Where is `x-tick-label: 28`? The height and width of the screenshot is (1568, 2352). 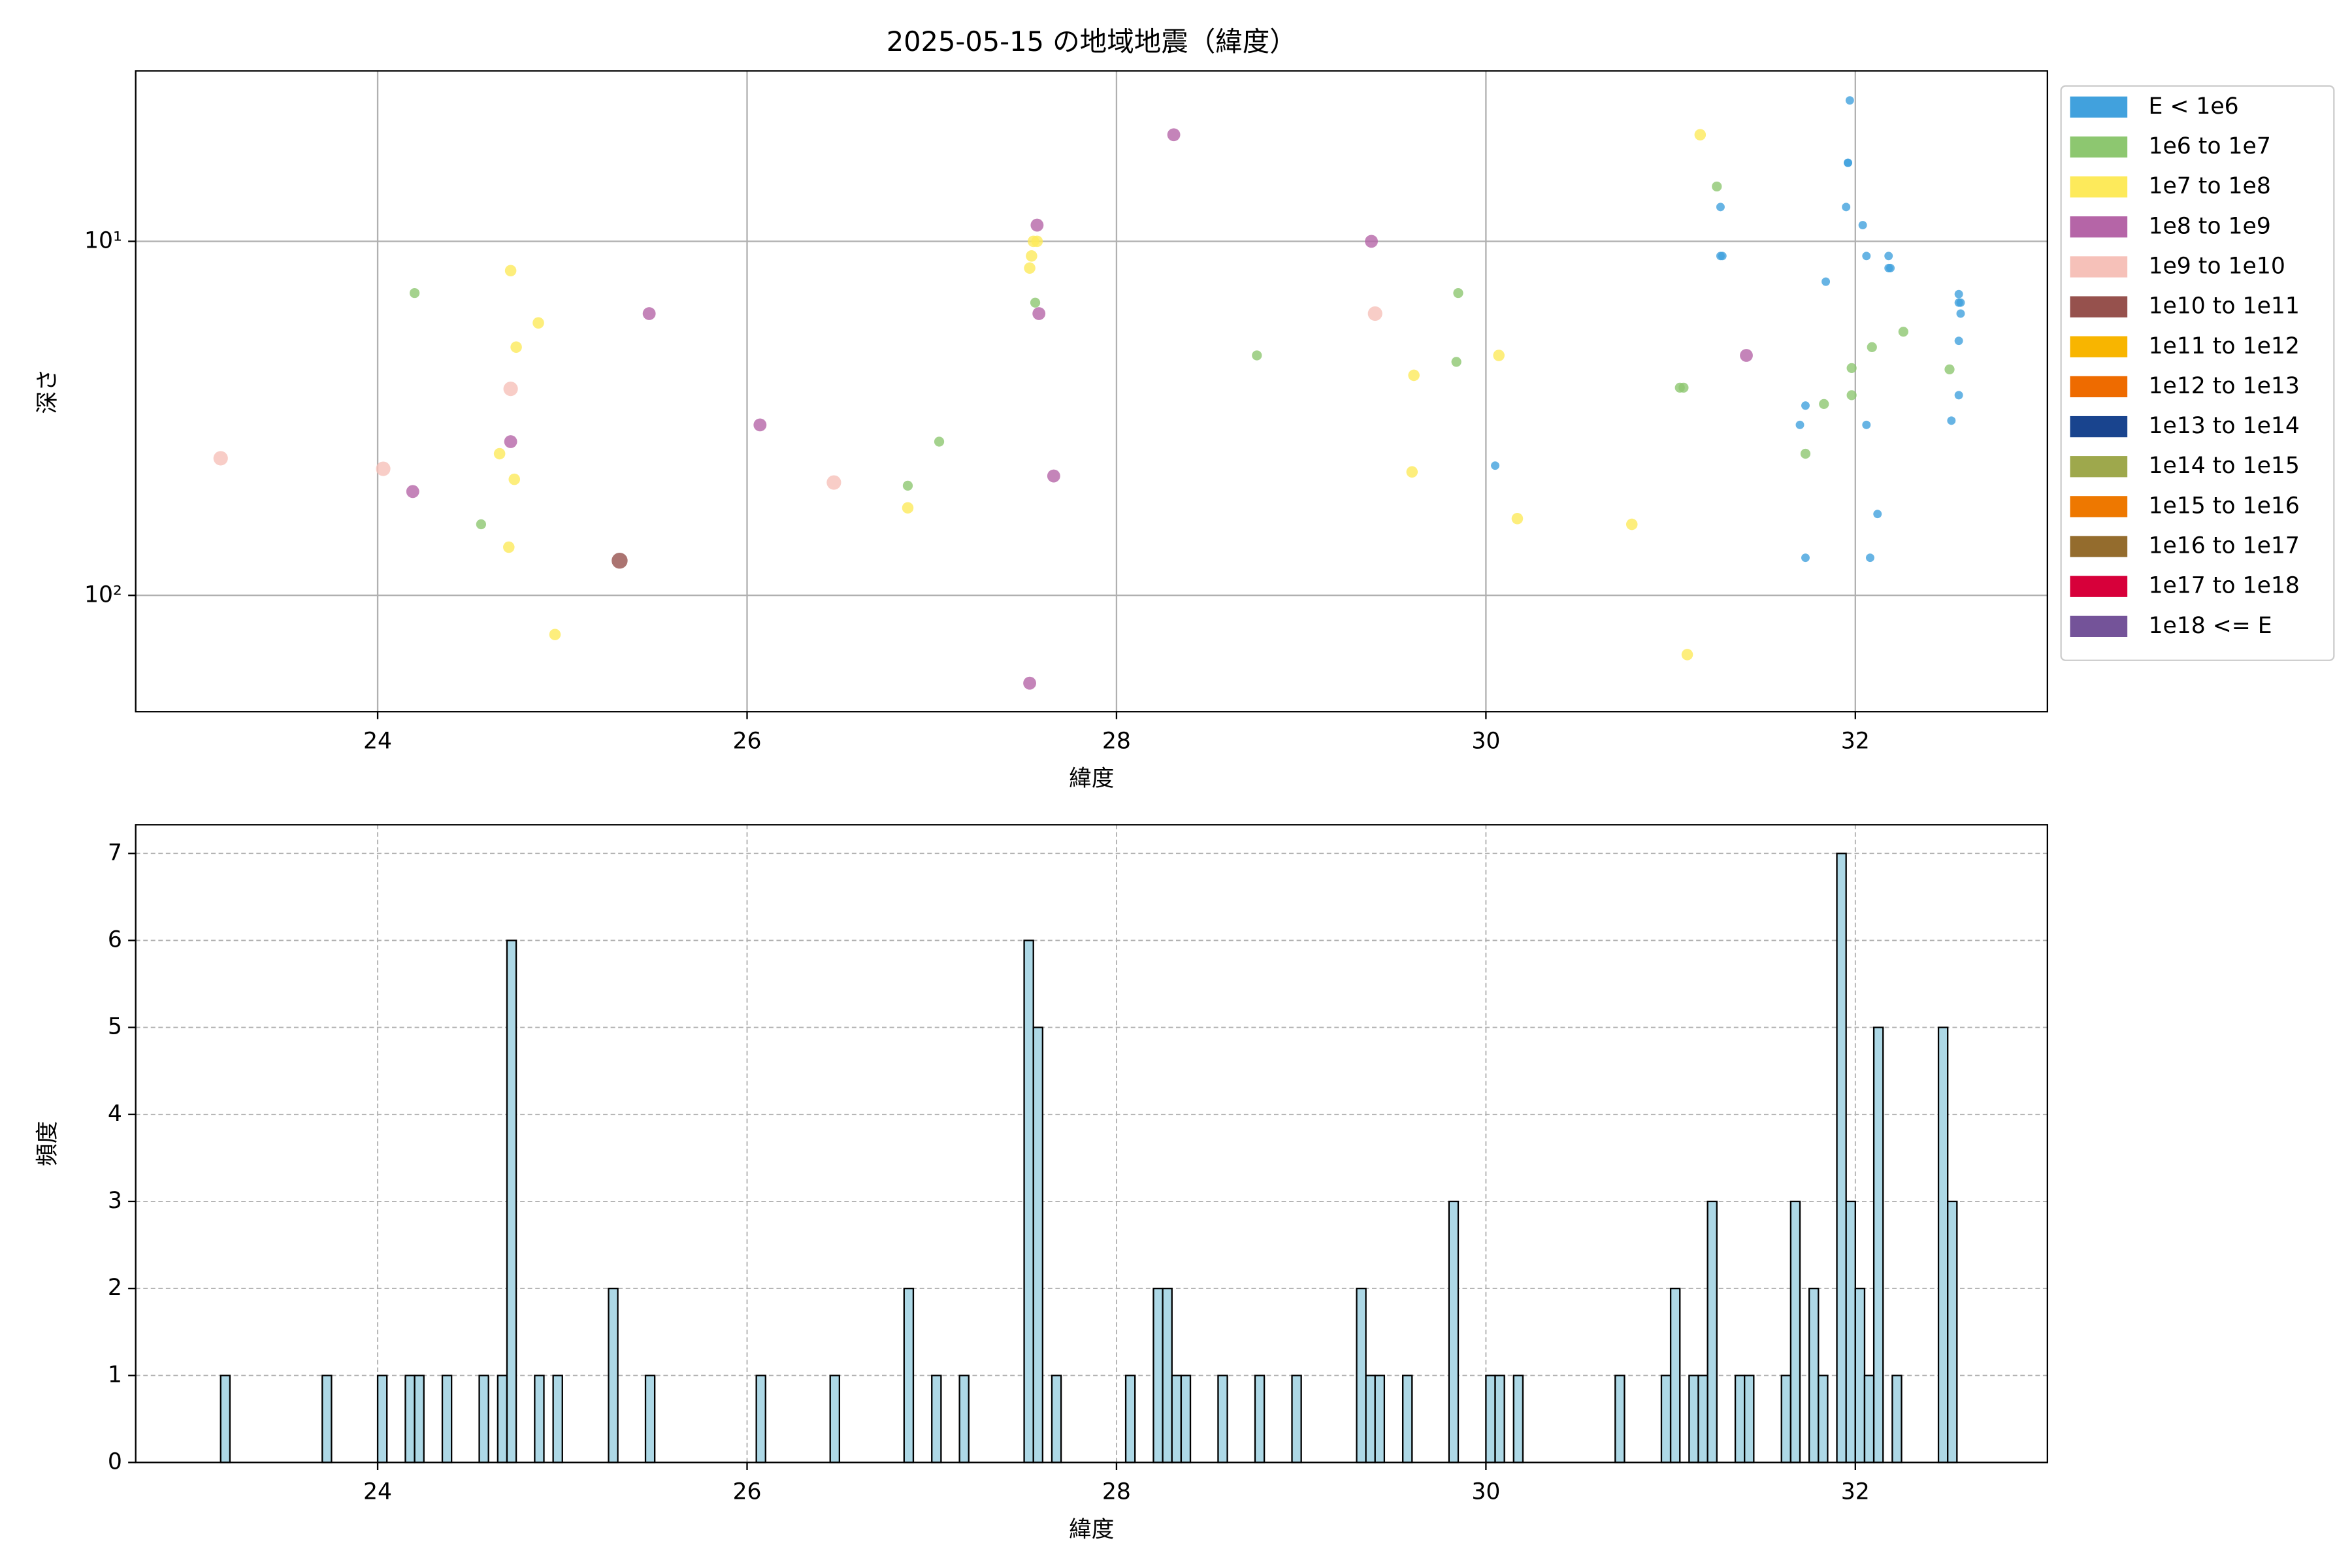
x-tick-label: 28 is located at coordinates (1116, 741).